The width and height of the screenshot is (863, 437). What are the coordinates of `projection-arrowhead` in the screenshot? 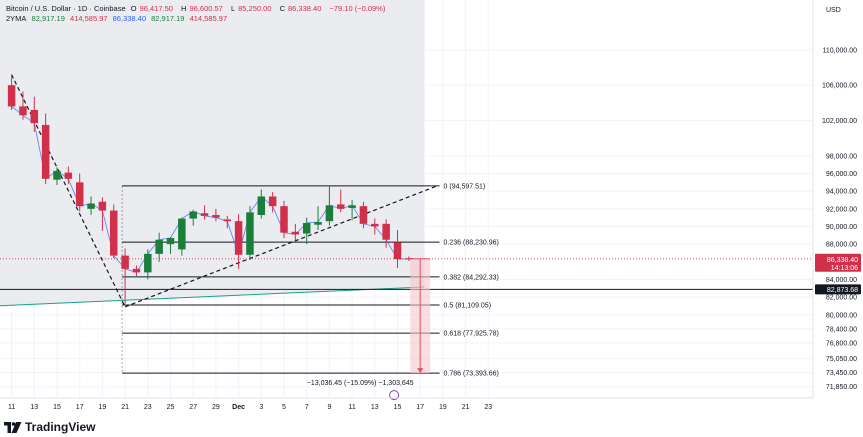 It's located at (420, 371).